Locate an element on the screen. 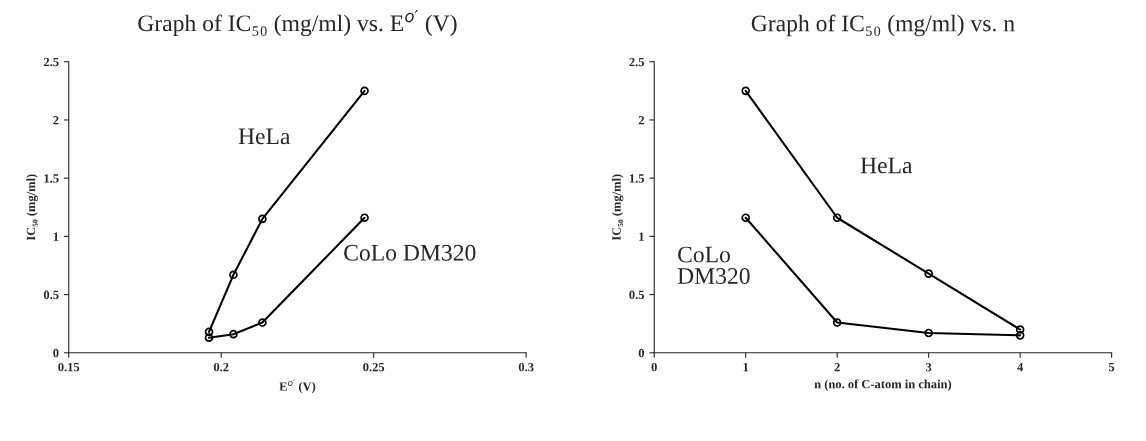 This screenshot has width=1146, height=441. x-axis-title: E$^{o′}$ (V) is located at coordinates (297, 386).